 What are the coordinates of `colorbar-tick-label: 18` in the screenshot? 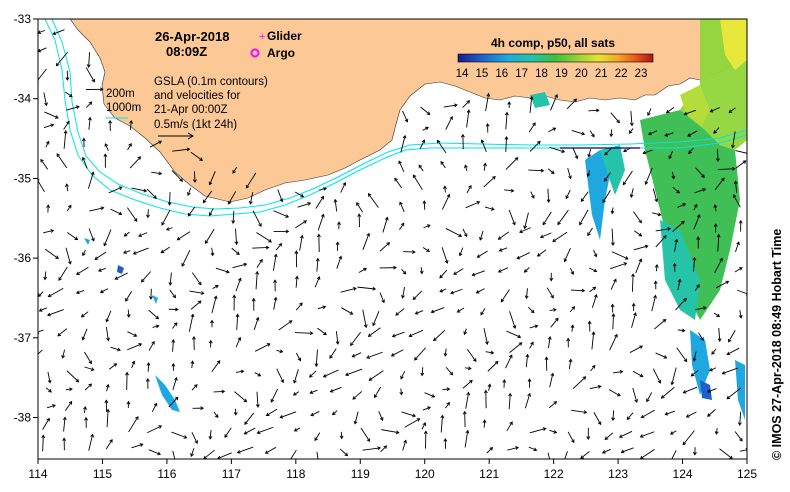 It's located at (541, 74).